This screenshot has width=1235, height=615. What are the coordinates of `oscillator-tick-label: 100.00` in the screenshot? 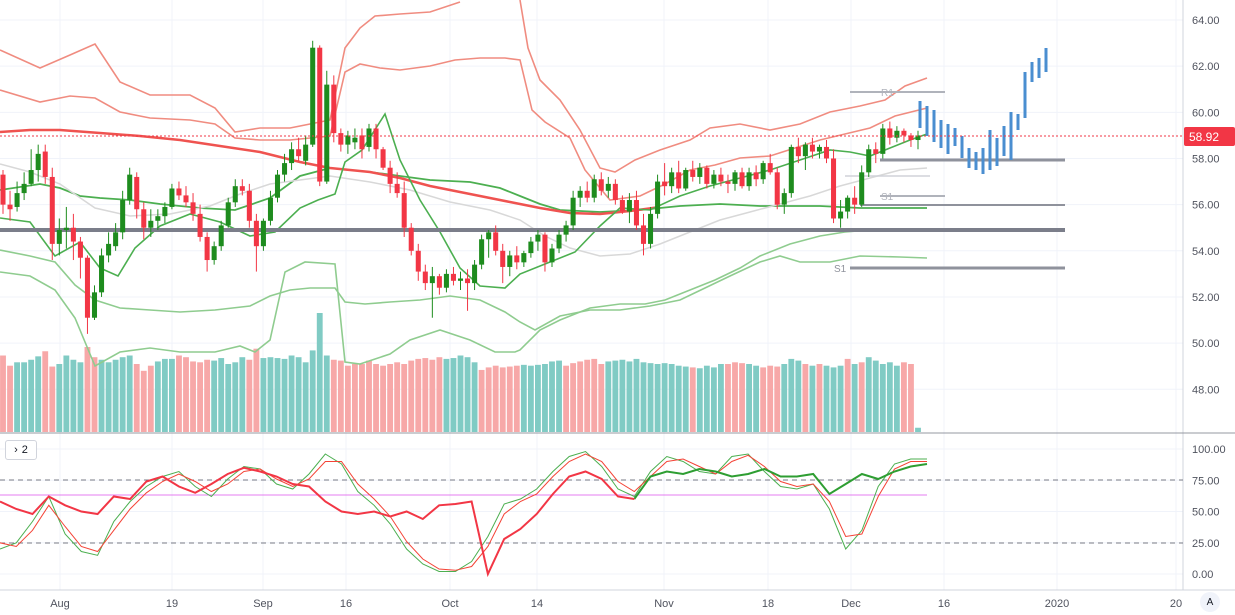 It's located at (1209, 450).